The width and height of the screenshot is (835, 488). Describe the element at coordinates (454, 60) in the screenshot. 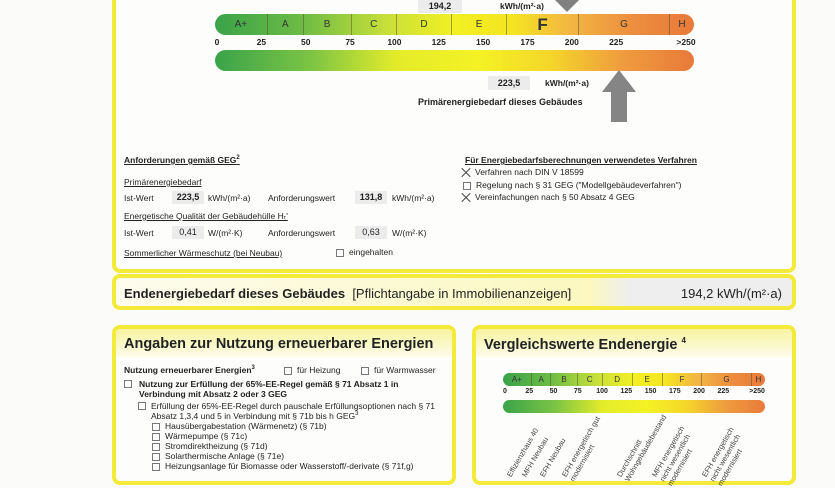

I see `primary-energy-bar` at that location.